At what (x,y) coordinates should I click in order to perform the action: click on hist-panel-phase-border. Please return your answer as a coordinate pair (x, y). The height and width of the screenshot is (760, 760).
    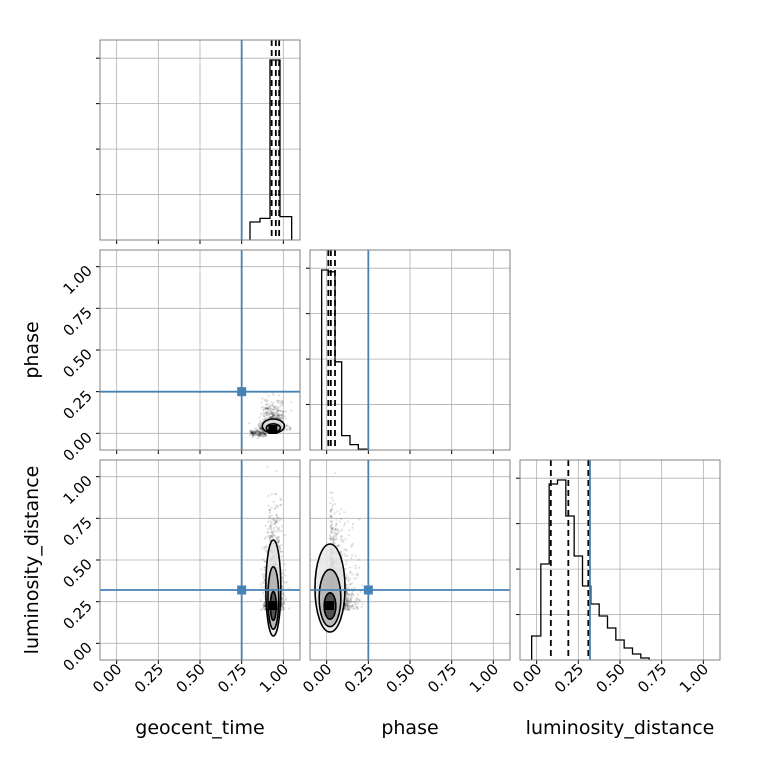
    Looking at the image, I should click on (410, 350).